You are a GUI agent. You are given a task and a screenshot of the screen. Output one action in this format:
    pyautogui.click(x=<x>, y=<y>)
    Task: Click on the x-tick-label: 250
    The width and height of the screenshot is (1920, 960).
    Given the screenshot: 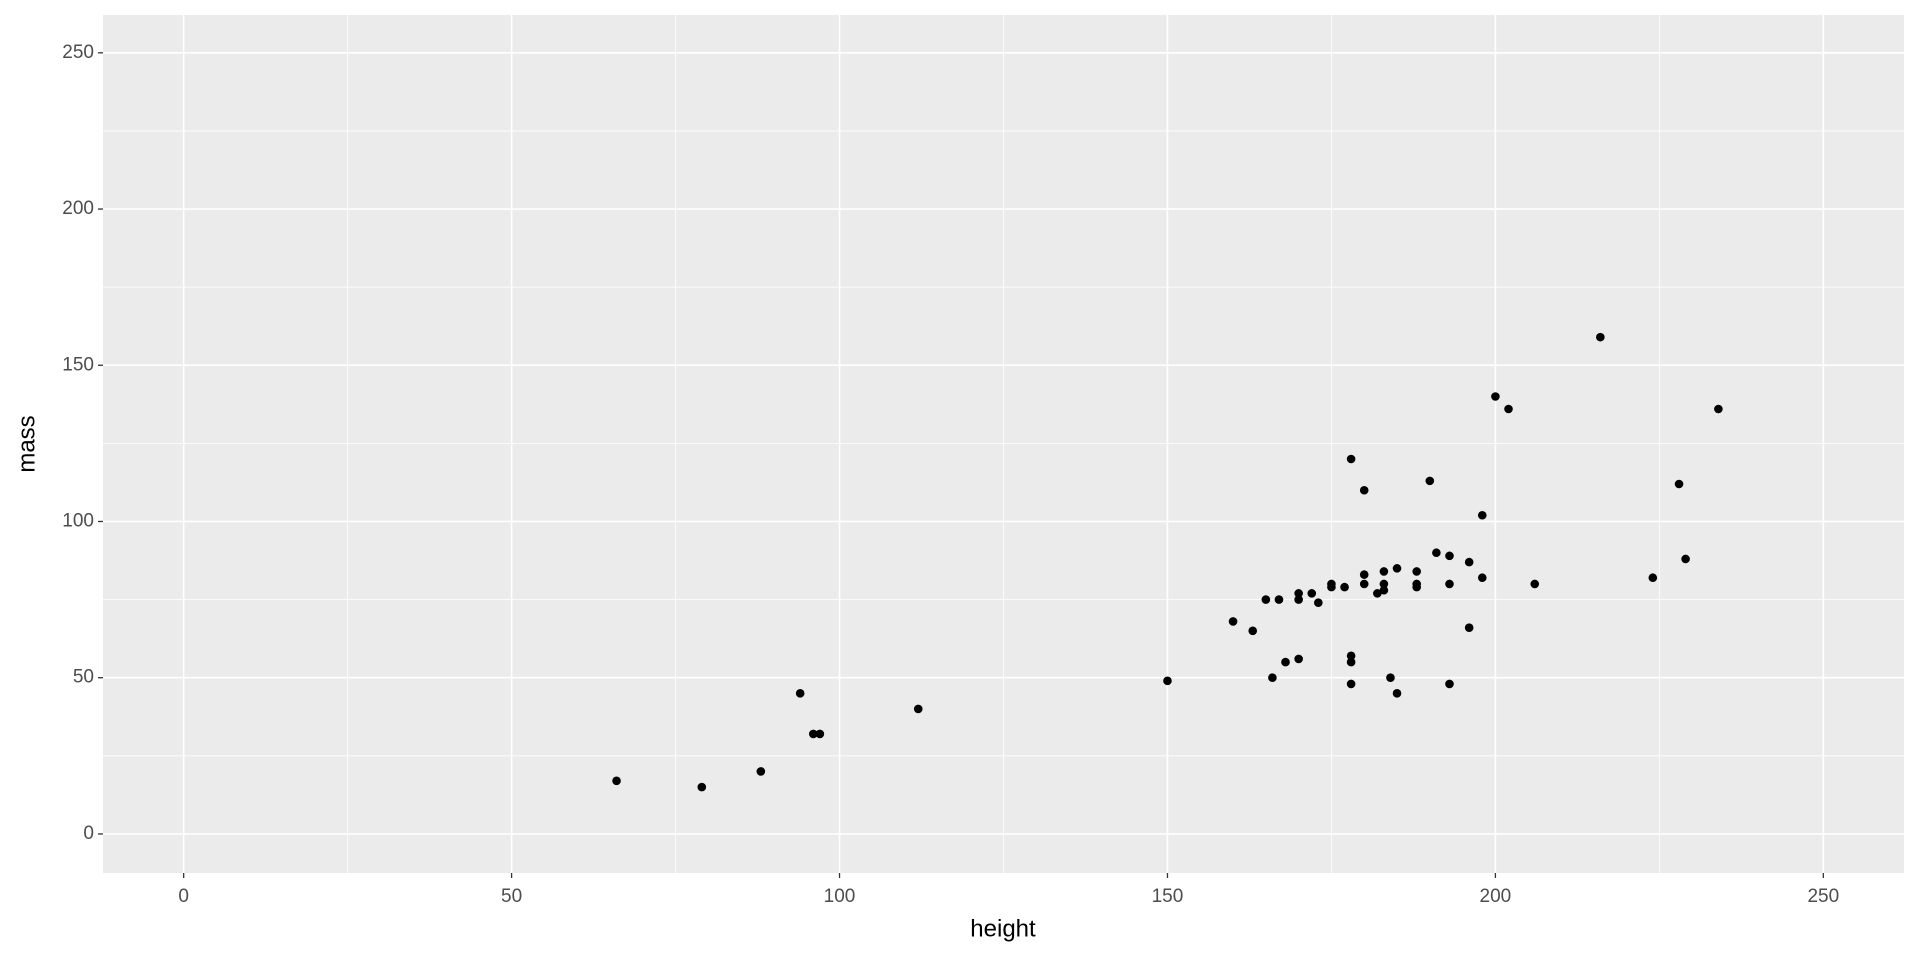 What is the action you would take?
    pyautogui.click(x=1823, y=896)
    